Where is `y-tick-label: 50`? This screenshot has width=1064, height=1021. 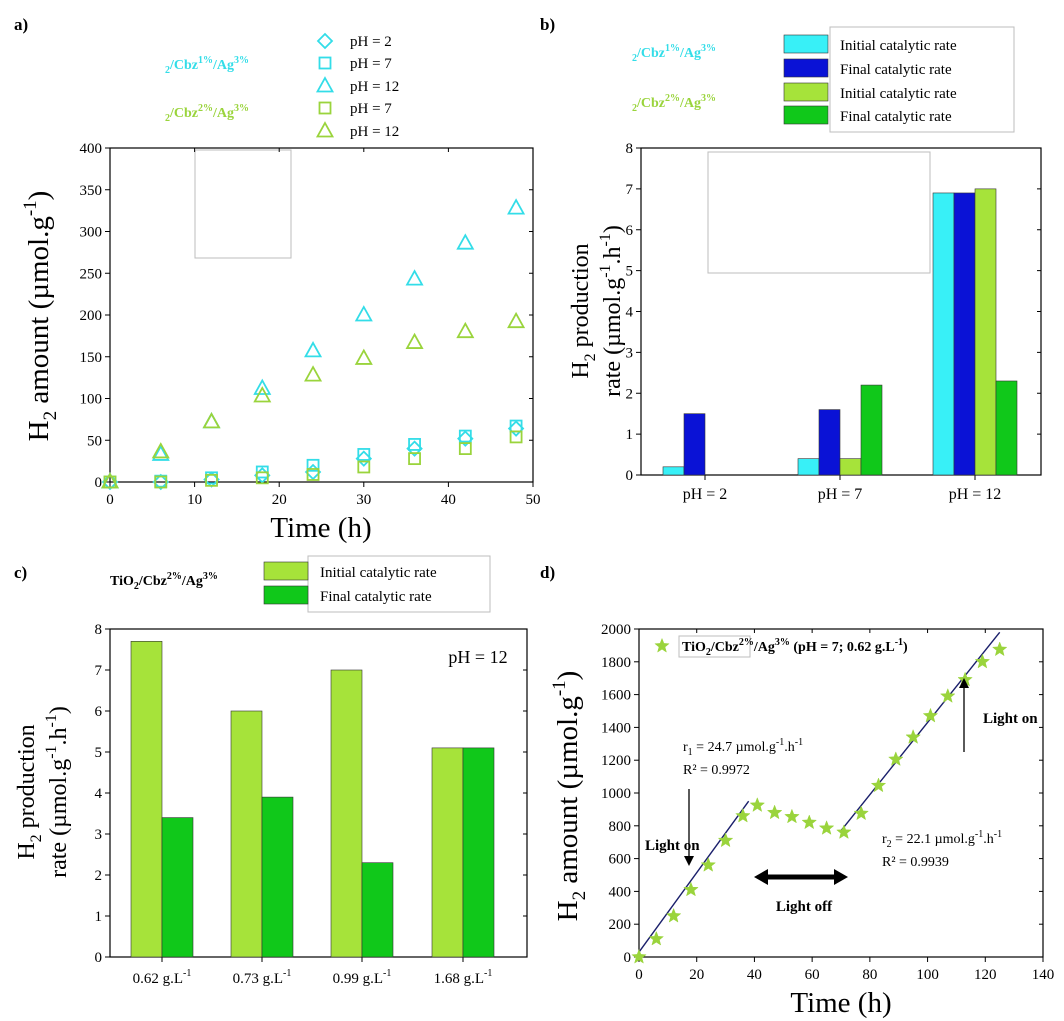
y-tick-label: 50 is located at coordinates (94, 441).